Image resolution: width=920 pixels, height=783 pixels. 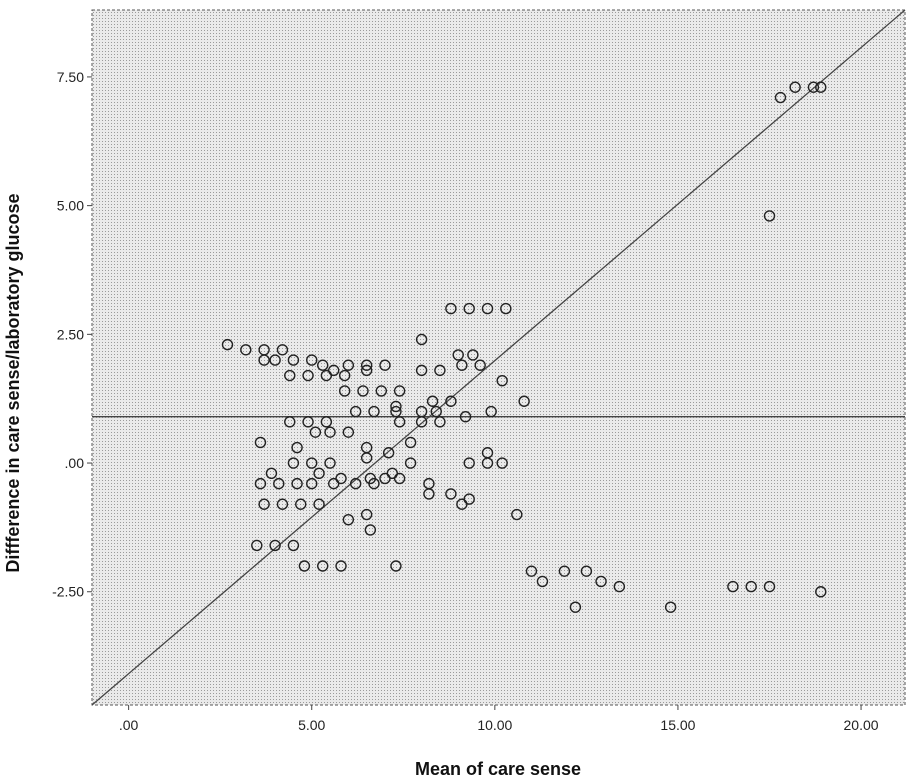 What do you see at coordinates (498, 769) in the screenshot?
I see `x-axis-title: Mean of care sense` at bounding box center [498, 769].